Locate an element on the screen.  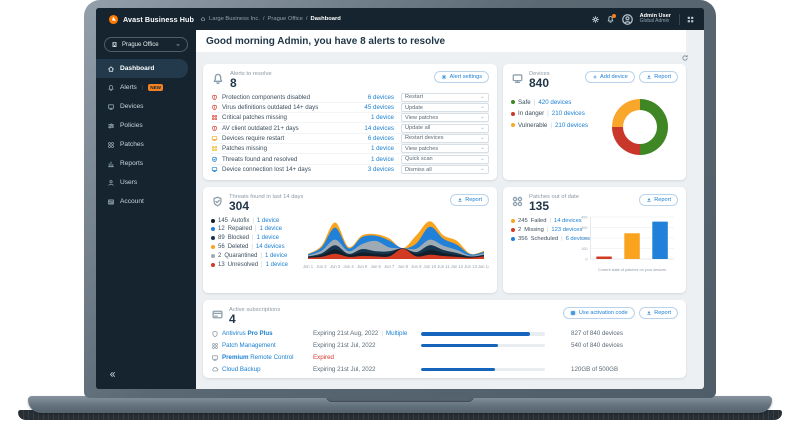
alert-action-select: Restart is located at coordinates (445, 97).